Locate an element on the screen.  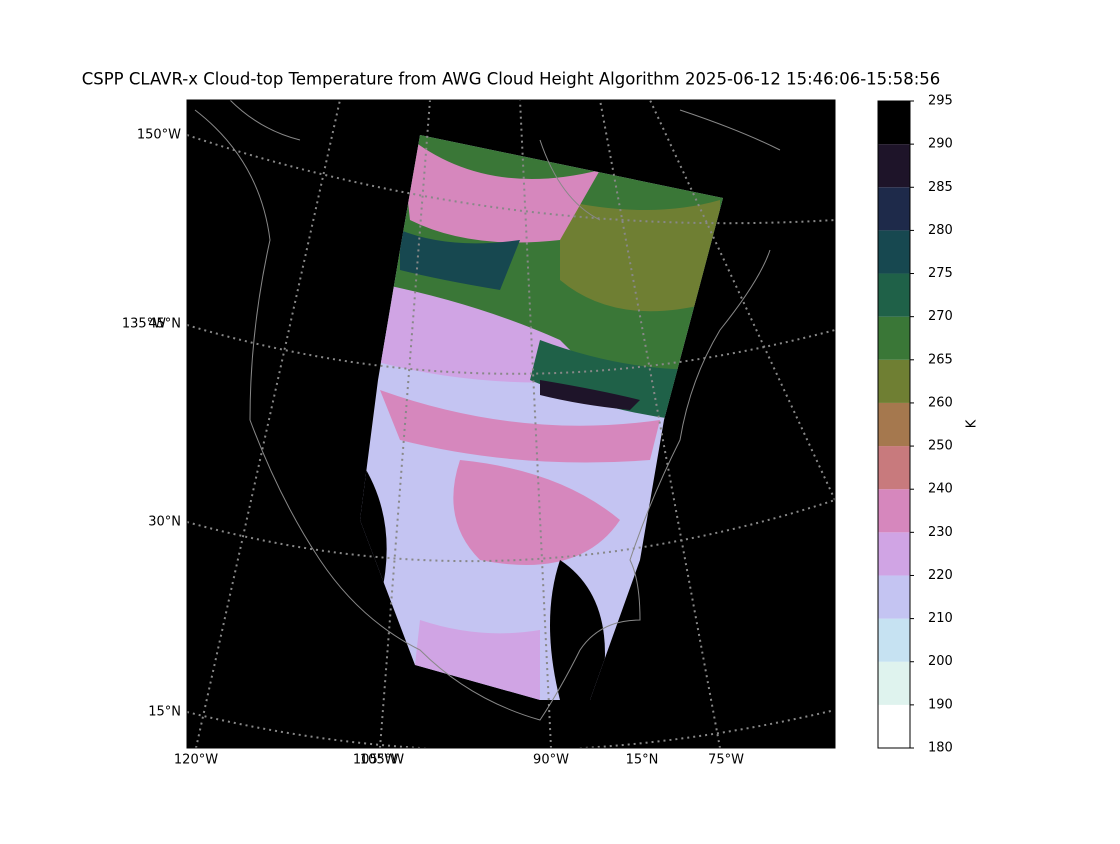
longitude-label: 15°N is located at coordinates (642, 760).